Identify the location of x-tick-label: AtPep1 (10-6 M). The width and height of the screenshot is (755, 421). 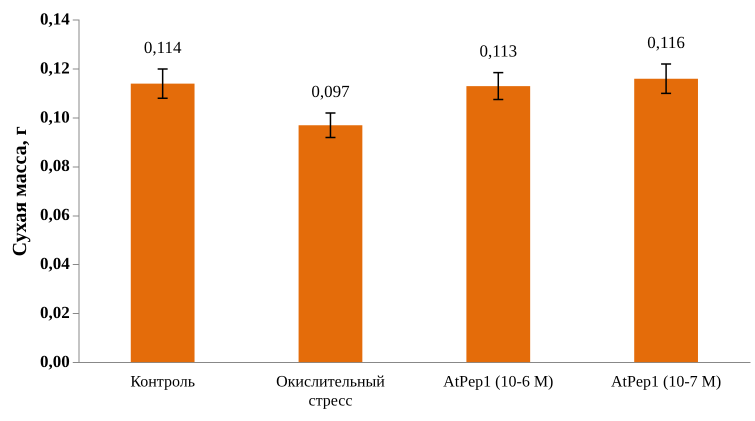
(498, 381).